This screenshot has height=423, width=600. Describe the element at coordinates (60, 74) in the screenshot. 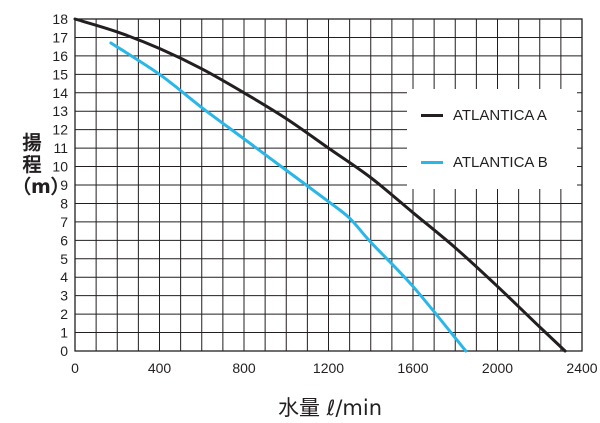

I see `y-tick-label: 15` at that location.